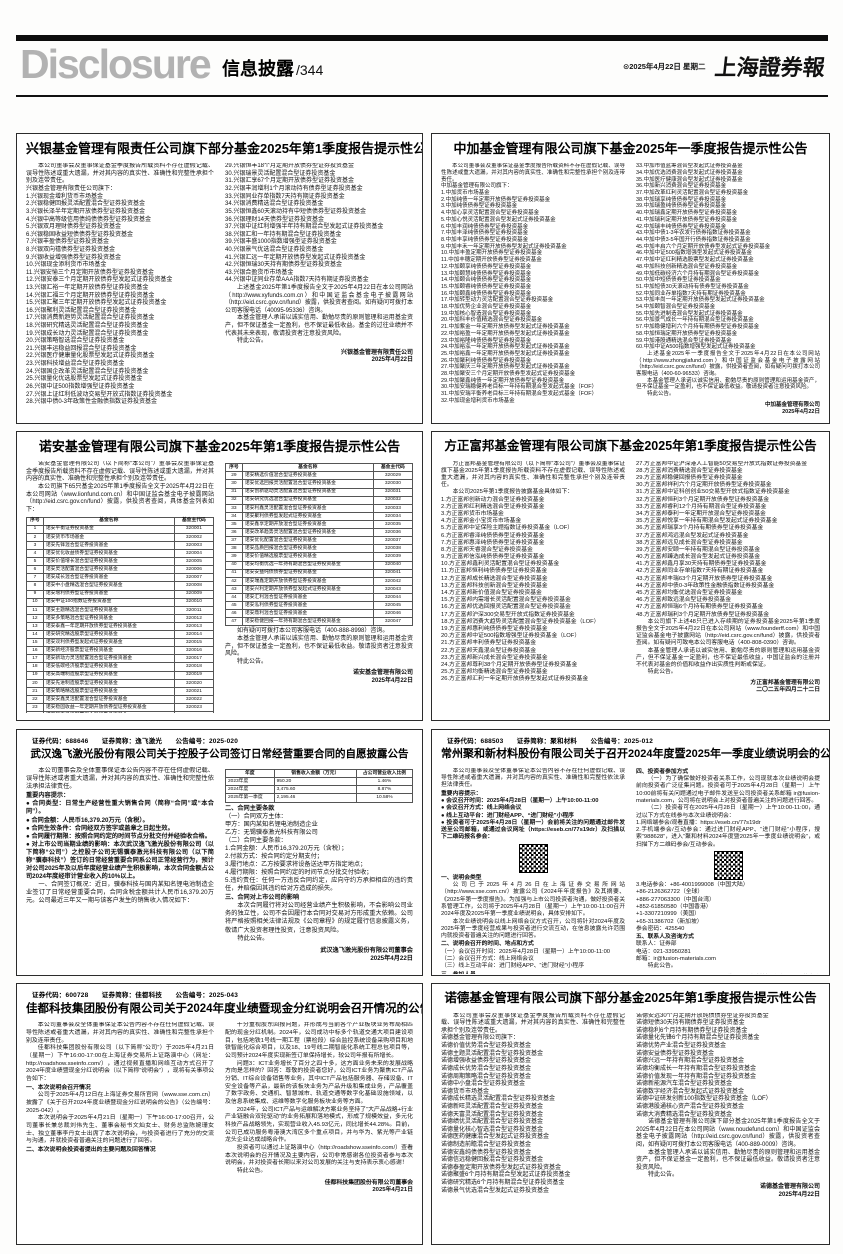 This screenshot has height=1254, width=843. Describe the element at coordinates (511, 636) in the screenshot. I see `text-line: 20.方正富邦中证500指数增强型证券投资基金（LOF）` at that location.